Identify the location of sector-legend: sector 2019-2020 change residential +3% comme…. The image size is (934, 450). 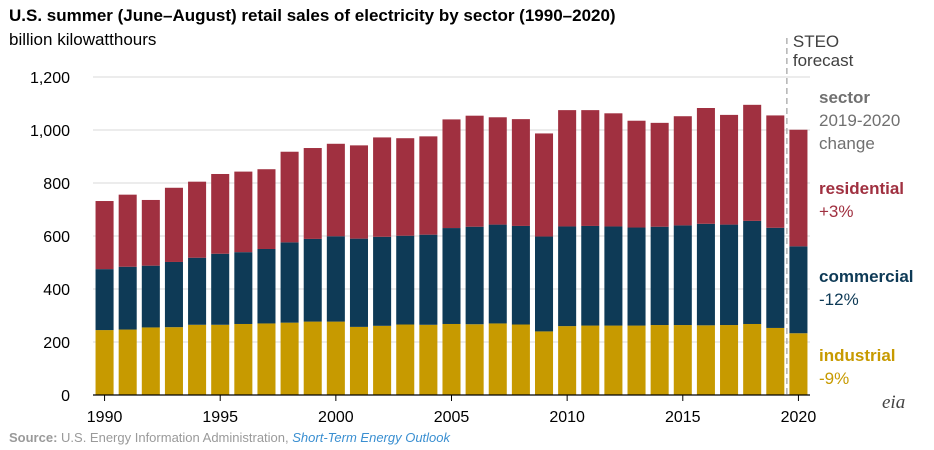
(866, 238).